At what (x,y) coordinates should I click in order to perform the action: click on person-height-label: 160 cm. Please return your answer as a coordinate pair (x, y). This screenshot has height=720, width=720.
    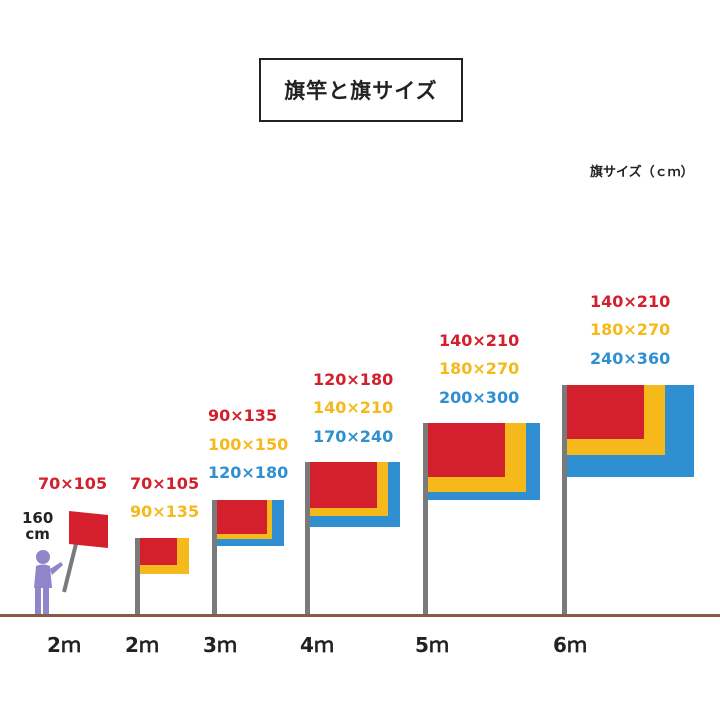
    Looking at the image, I should click on (37, 526).